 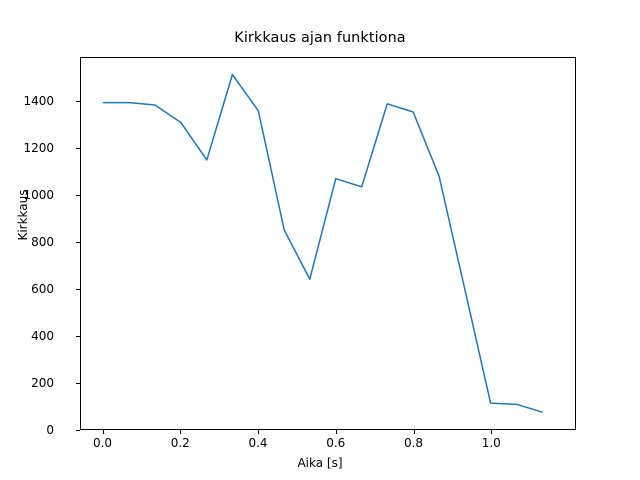 What do you see at coordinates (23, 215) in the screenshot?
I see `y-axis-label: Kirkkaus` at bounding box center [23, 215].